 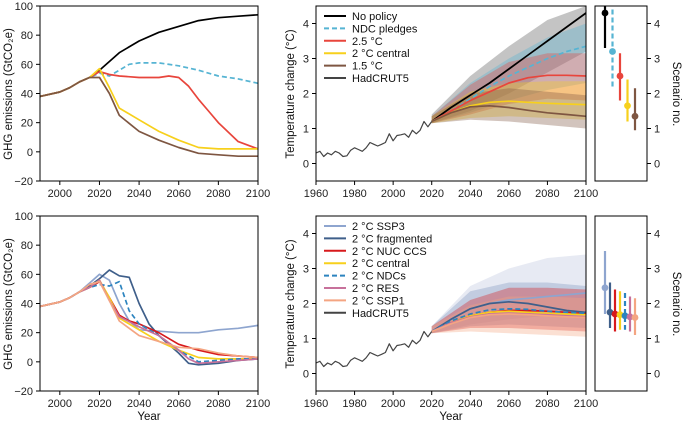 What do you see at coordinates (149, 80) in the screenshot?
I see `series-ndc-pledges` at bounding box center [149, 80].